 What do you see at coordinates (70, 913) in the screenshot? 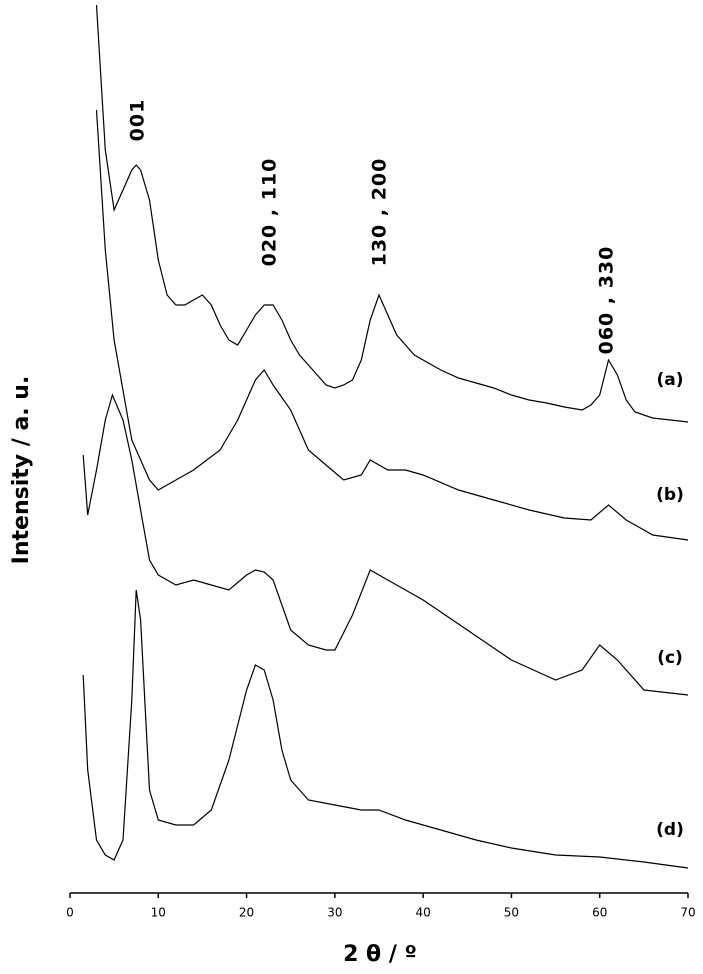
I see `x-tick-label: 0` at bounding box center [70, 913].